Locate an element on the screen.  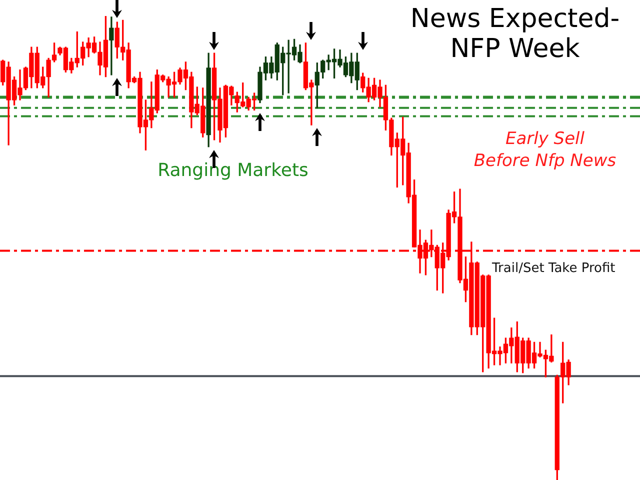
annotation: Early Sell Before Nfp News is located at coordinates (545, 150).